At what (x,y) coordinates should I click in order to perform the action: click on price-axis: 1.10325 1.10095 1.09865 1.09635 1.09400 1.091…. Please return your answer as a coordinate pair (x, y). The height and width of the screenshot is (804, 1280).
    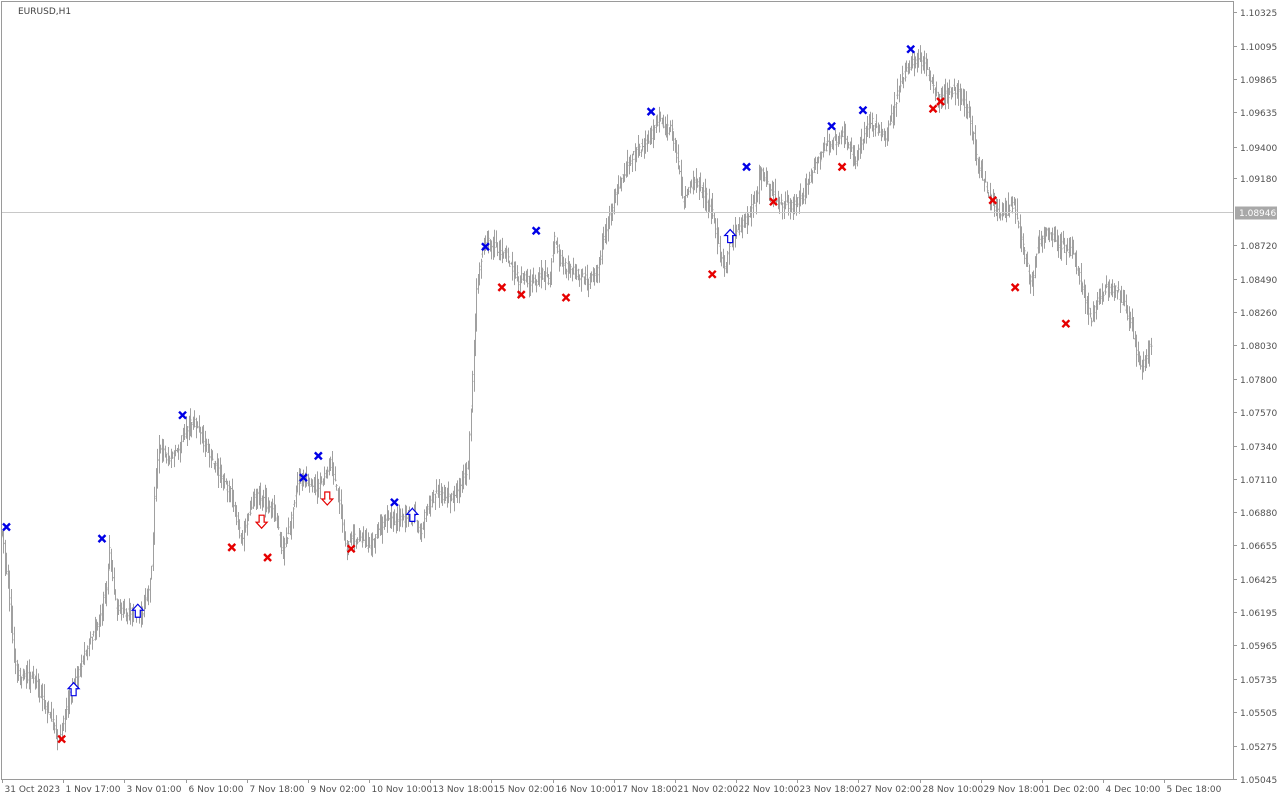
    Looking at the image, I should click on (1255, 397).